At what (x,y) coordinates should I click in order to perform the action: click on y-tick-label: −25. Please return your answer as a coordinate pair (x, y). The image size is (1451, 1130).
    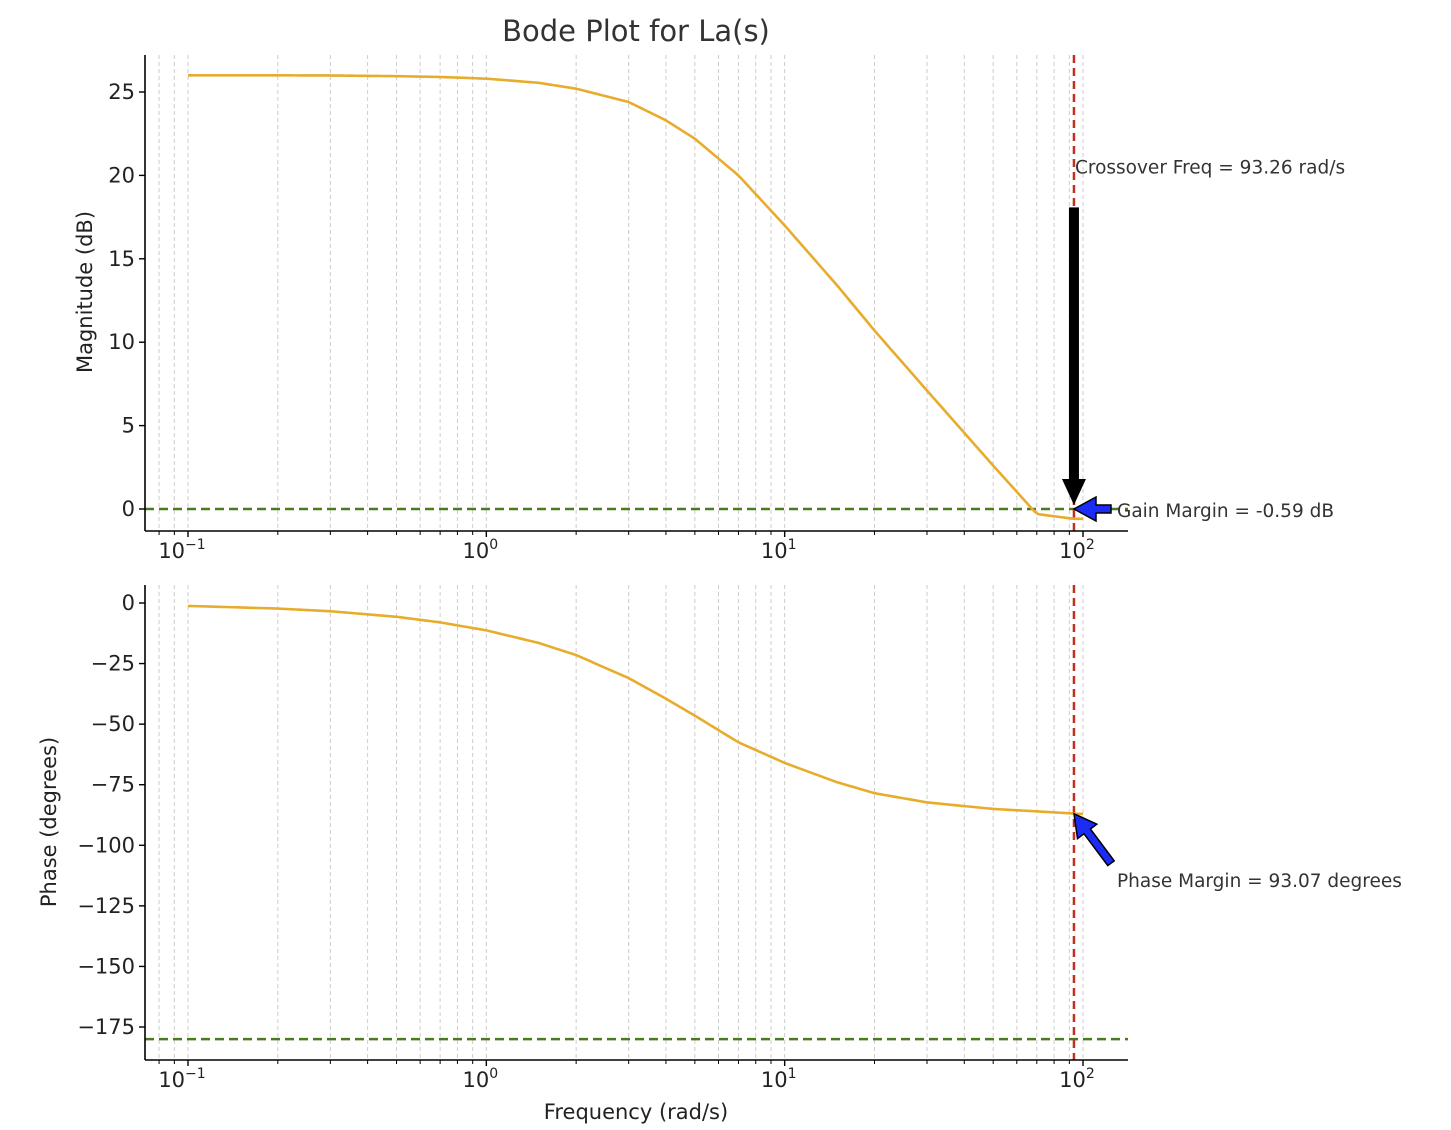
    Looking at the image, I should click on (113, 664).